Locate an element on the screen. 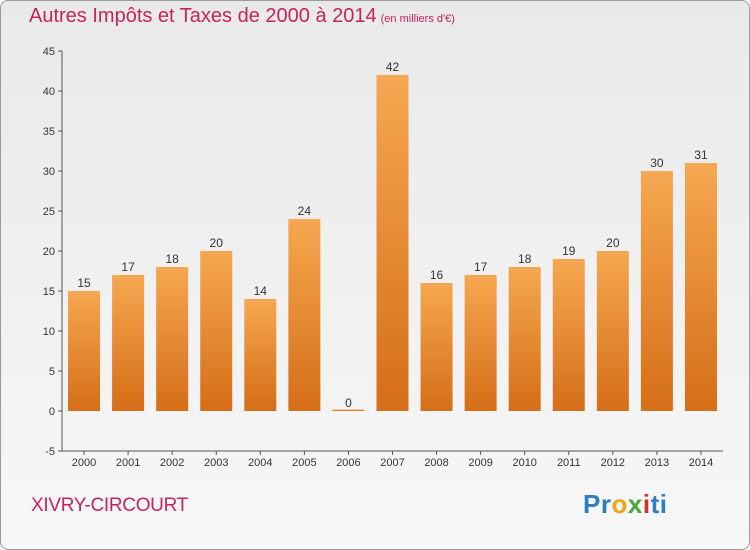 Image resolution: width=750 pixels, height=550 pixels. x-tick-label: 2012 is located at coordinates (613, 463).